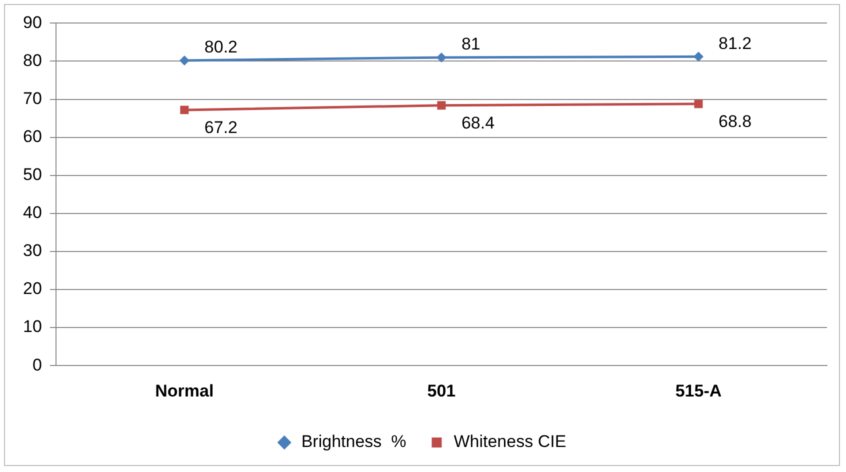 This screenshot has width=846, height=472. Describe the element at coordinates (37, 364) in the screenshot. I see `y-tick-label: 0` at that location.